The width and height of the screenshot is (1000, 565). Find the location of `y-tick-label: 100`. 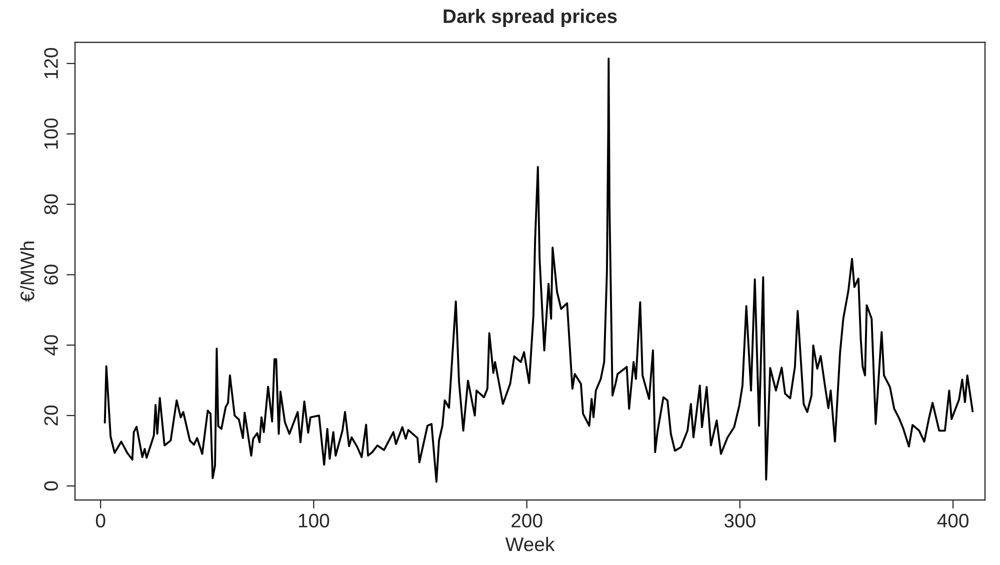

y-tick-label: 100 is located at coordinates (51, 133).